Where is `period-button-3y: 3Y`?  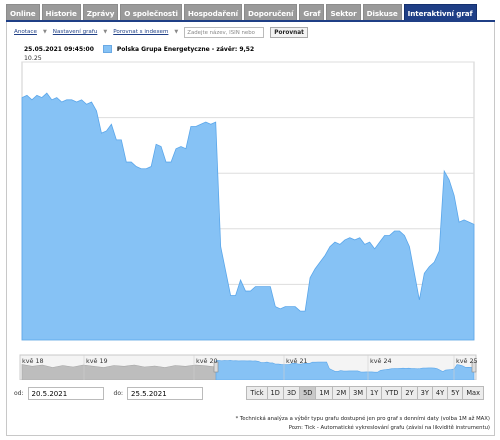
period-button-3y: 3Y is located at coordinates (424, 393).